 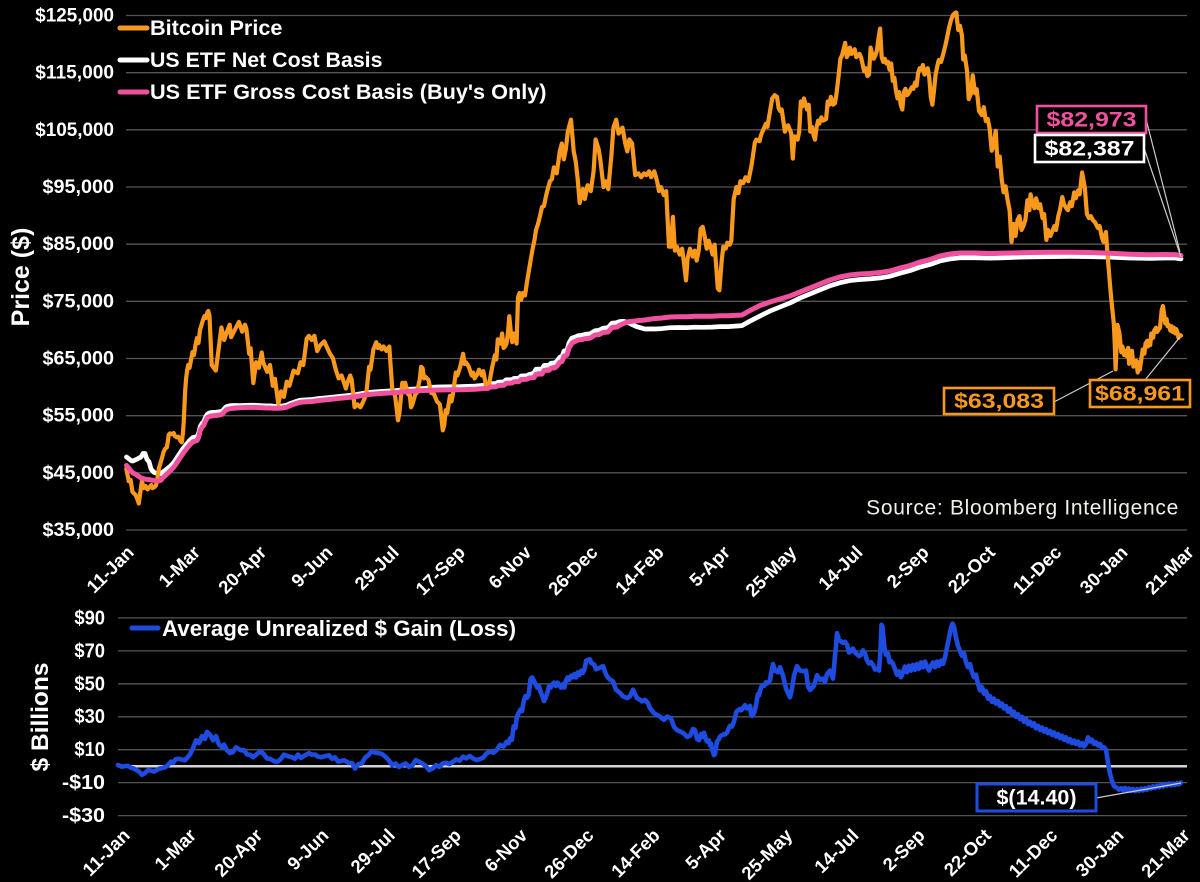 What do you see at coordinates (999, 401) in the screenshot?
I see `svg-text: $63,083` at bounding box center [999, 401].